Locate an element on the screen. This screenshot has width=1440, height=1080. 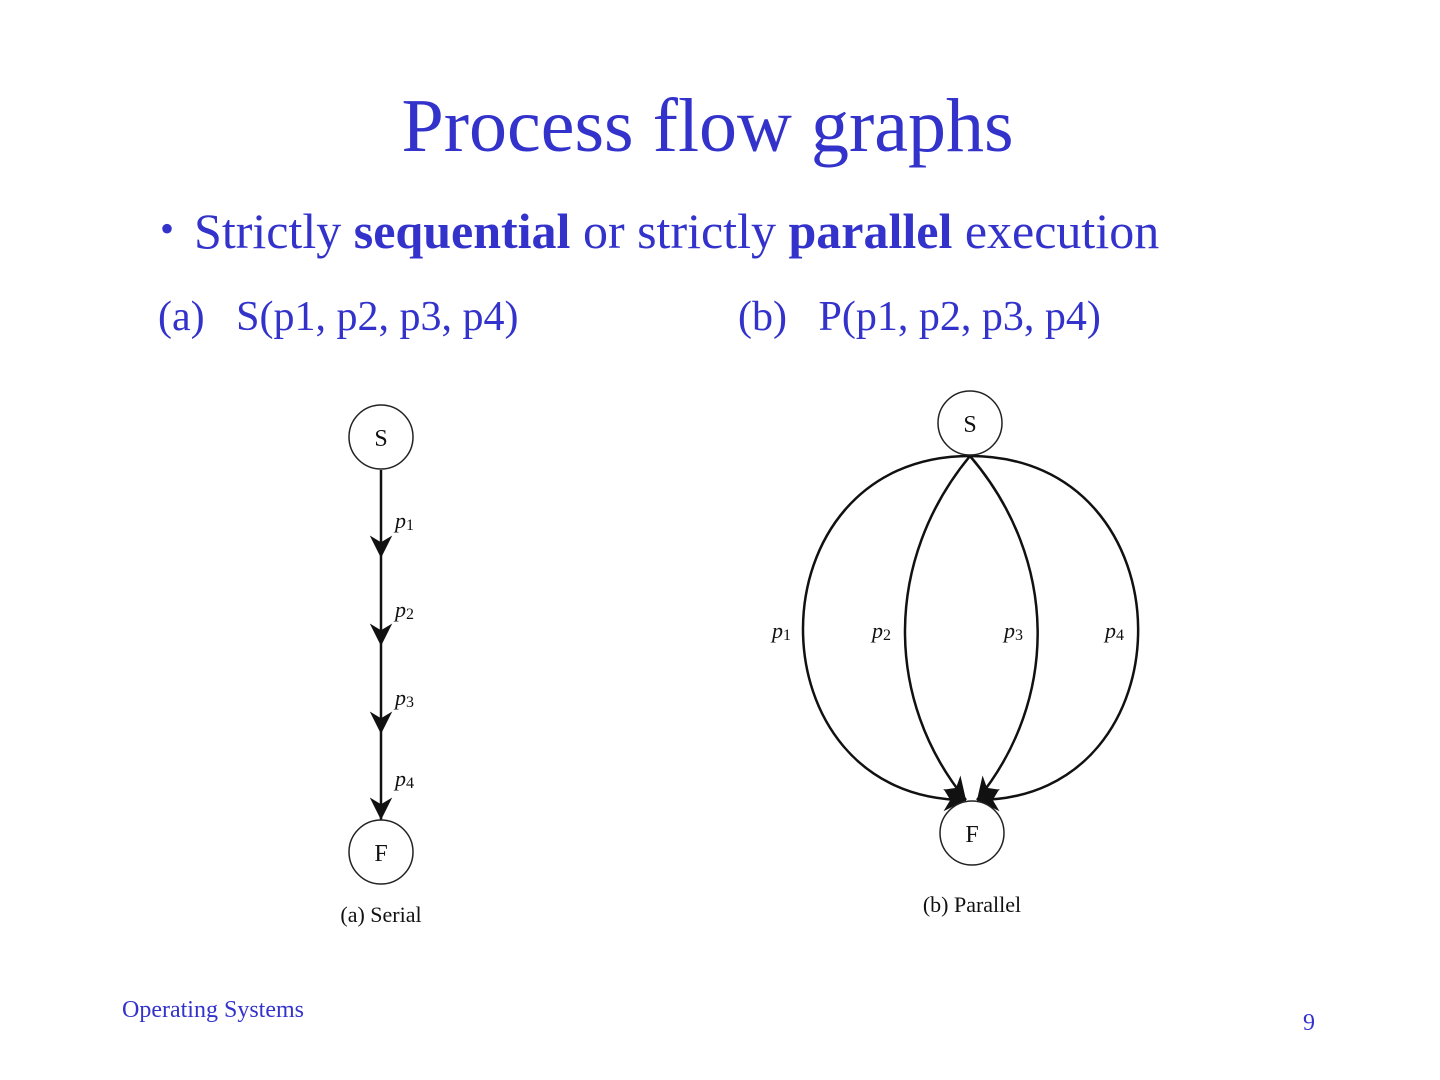
edge-p2 is located at coordinates (937, 628).